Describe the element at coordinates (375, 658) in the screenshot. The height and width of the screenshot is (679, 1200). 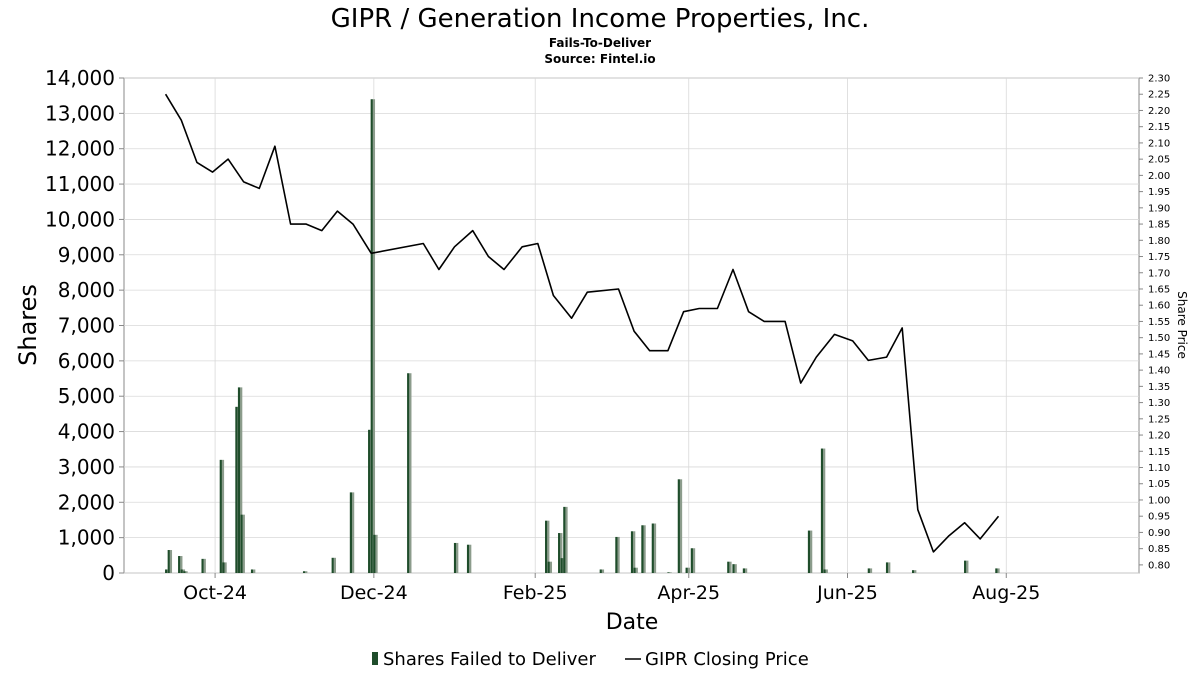
I see `legend-bar-swatch` at that location.